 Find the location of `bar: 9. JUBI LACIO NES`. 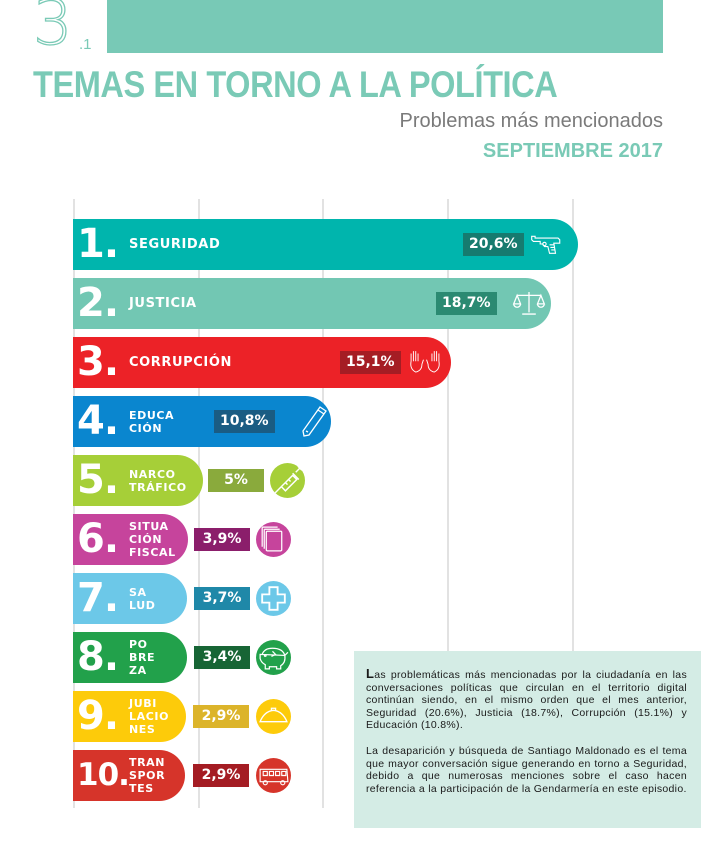

bar: 9. JUBI LACIO NES is located at coordinates (129, 716).